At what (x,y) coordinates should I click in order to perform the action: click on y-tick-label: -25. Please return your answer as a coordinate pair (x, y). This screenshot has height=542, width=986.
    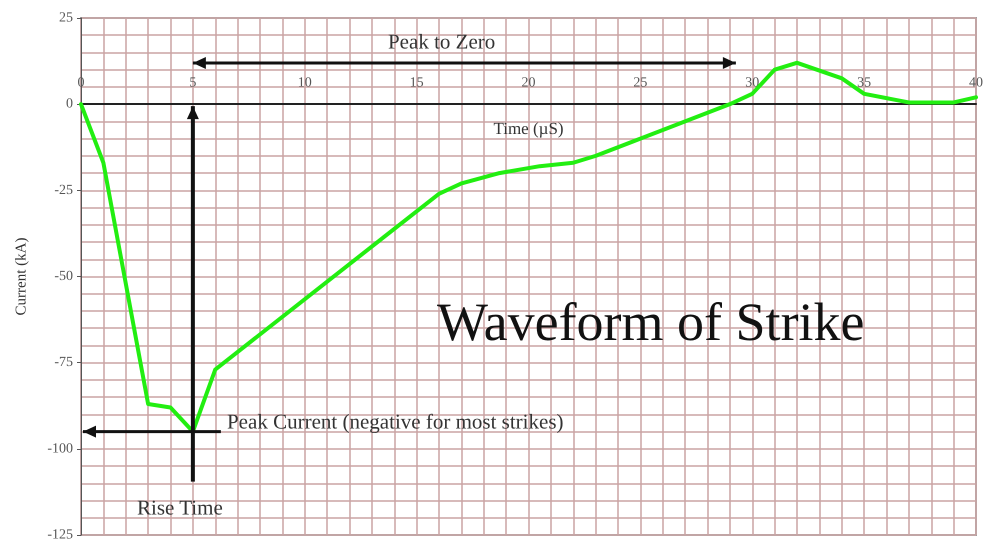
    Looking at the image, I should click on (63, 190).